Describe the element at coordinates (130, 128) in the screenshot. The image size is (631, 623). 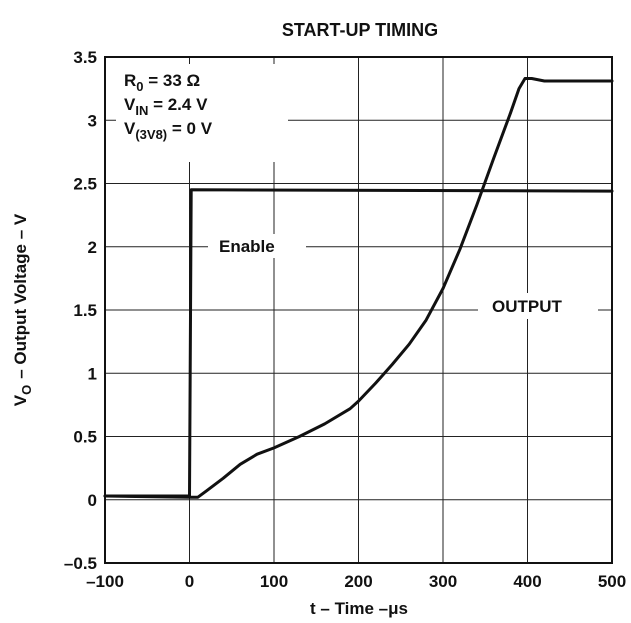
I see `condition-v3v8-main: V` at that location.